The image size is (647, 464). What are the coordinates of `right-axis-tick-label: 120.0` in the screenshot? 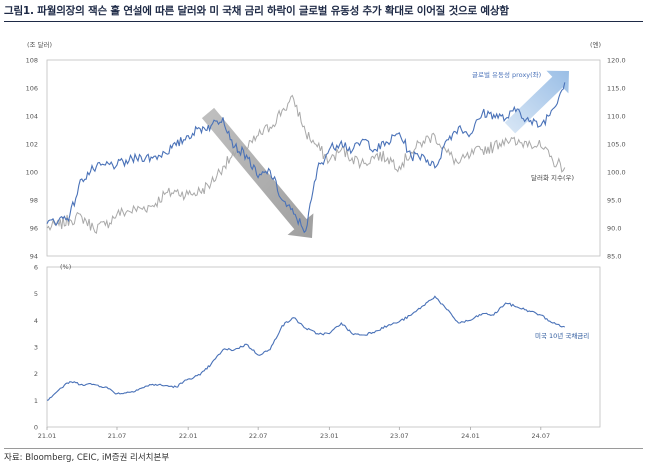 It's located at (616, 61).